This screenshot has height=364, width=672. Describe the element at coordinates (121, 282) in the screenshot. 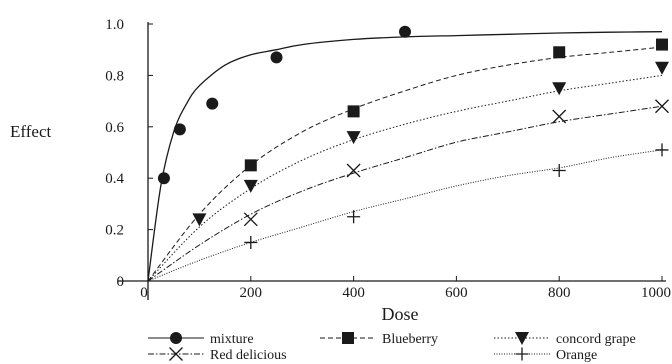

I see `y-tick-label: 0` at that location.